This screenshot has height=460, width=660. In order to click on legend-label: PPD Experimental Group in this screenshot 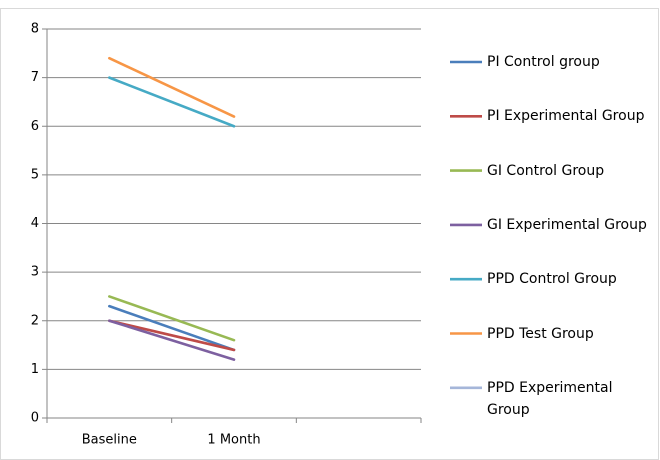, I will do `click(550, 398)`.